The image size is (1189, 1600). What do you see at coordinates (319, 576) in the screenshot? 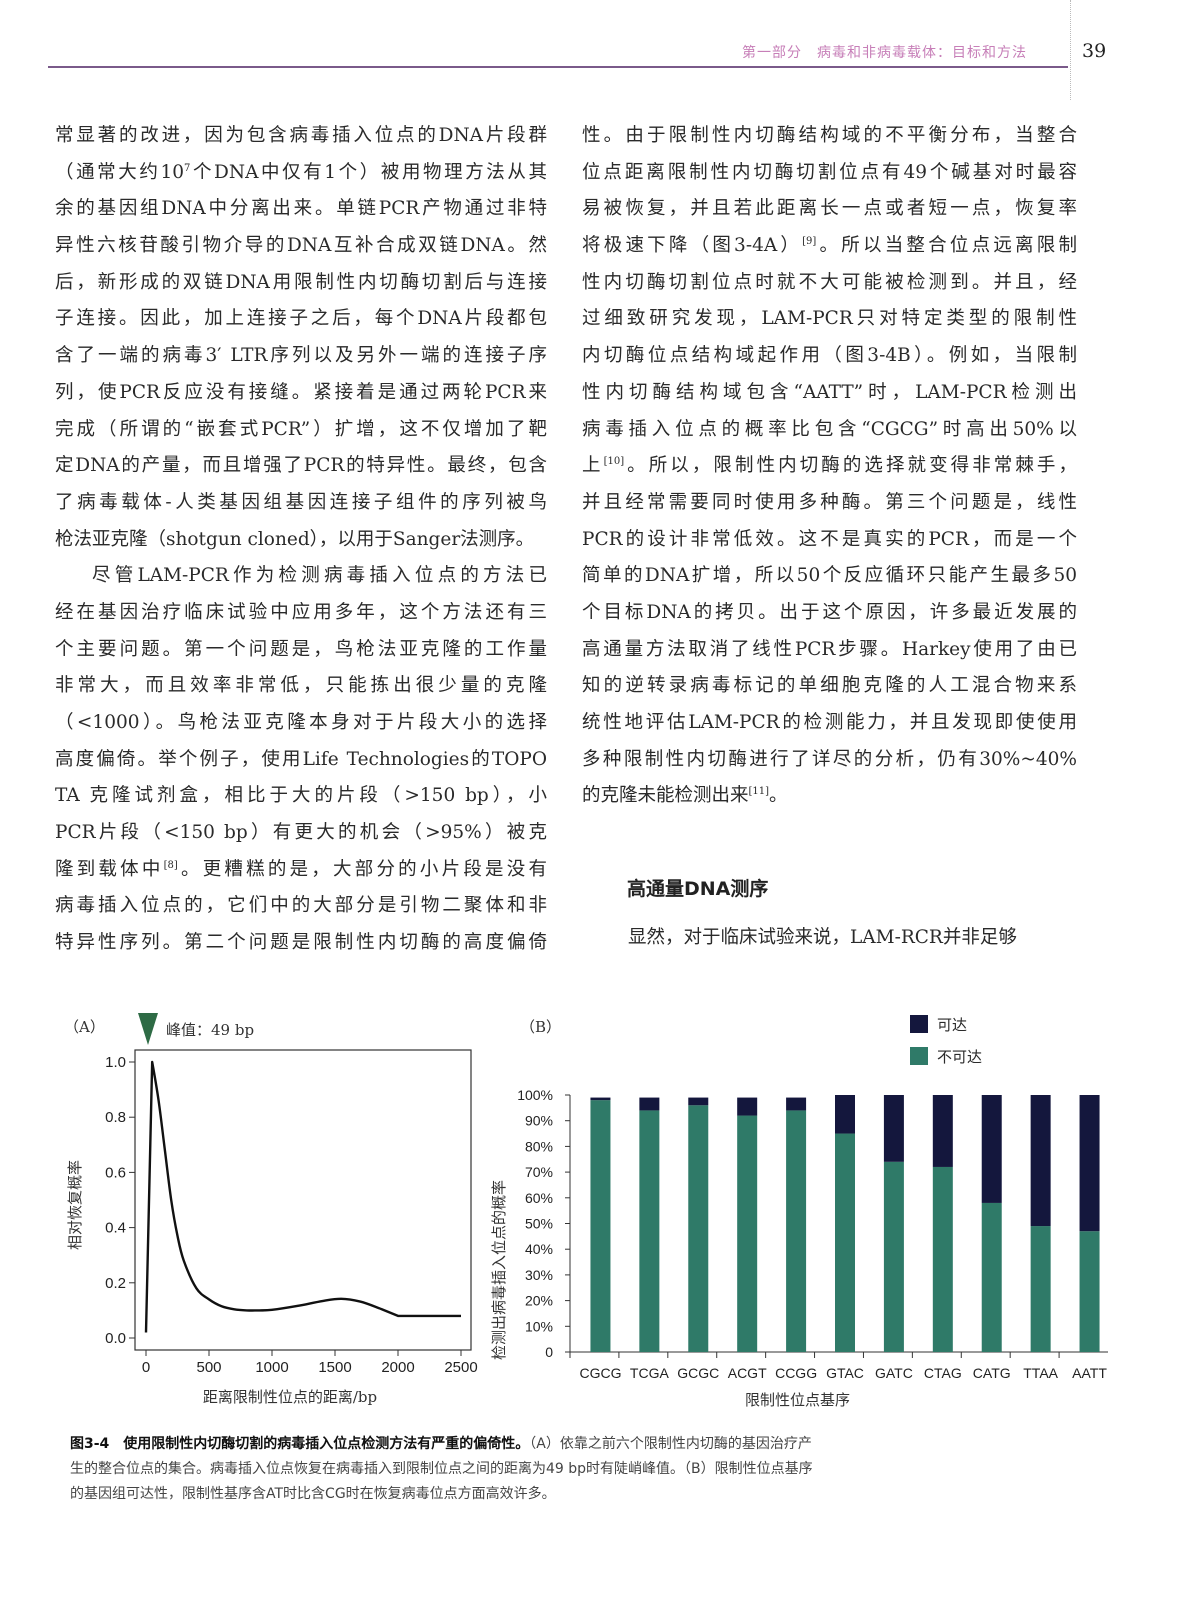
I see `text-segment: 尽管LAM-PCR作为检测病毒插入位点的方法已` at bounding box center [319, 576].